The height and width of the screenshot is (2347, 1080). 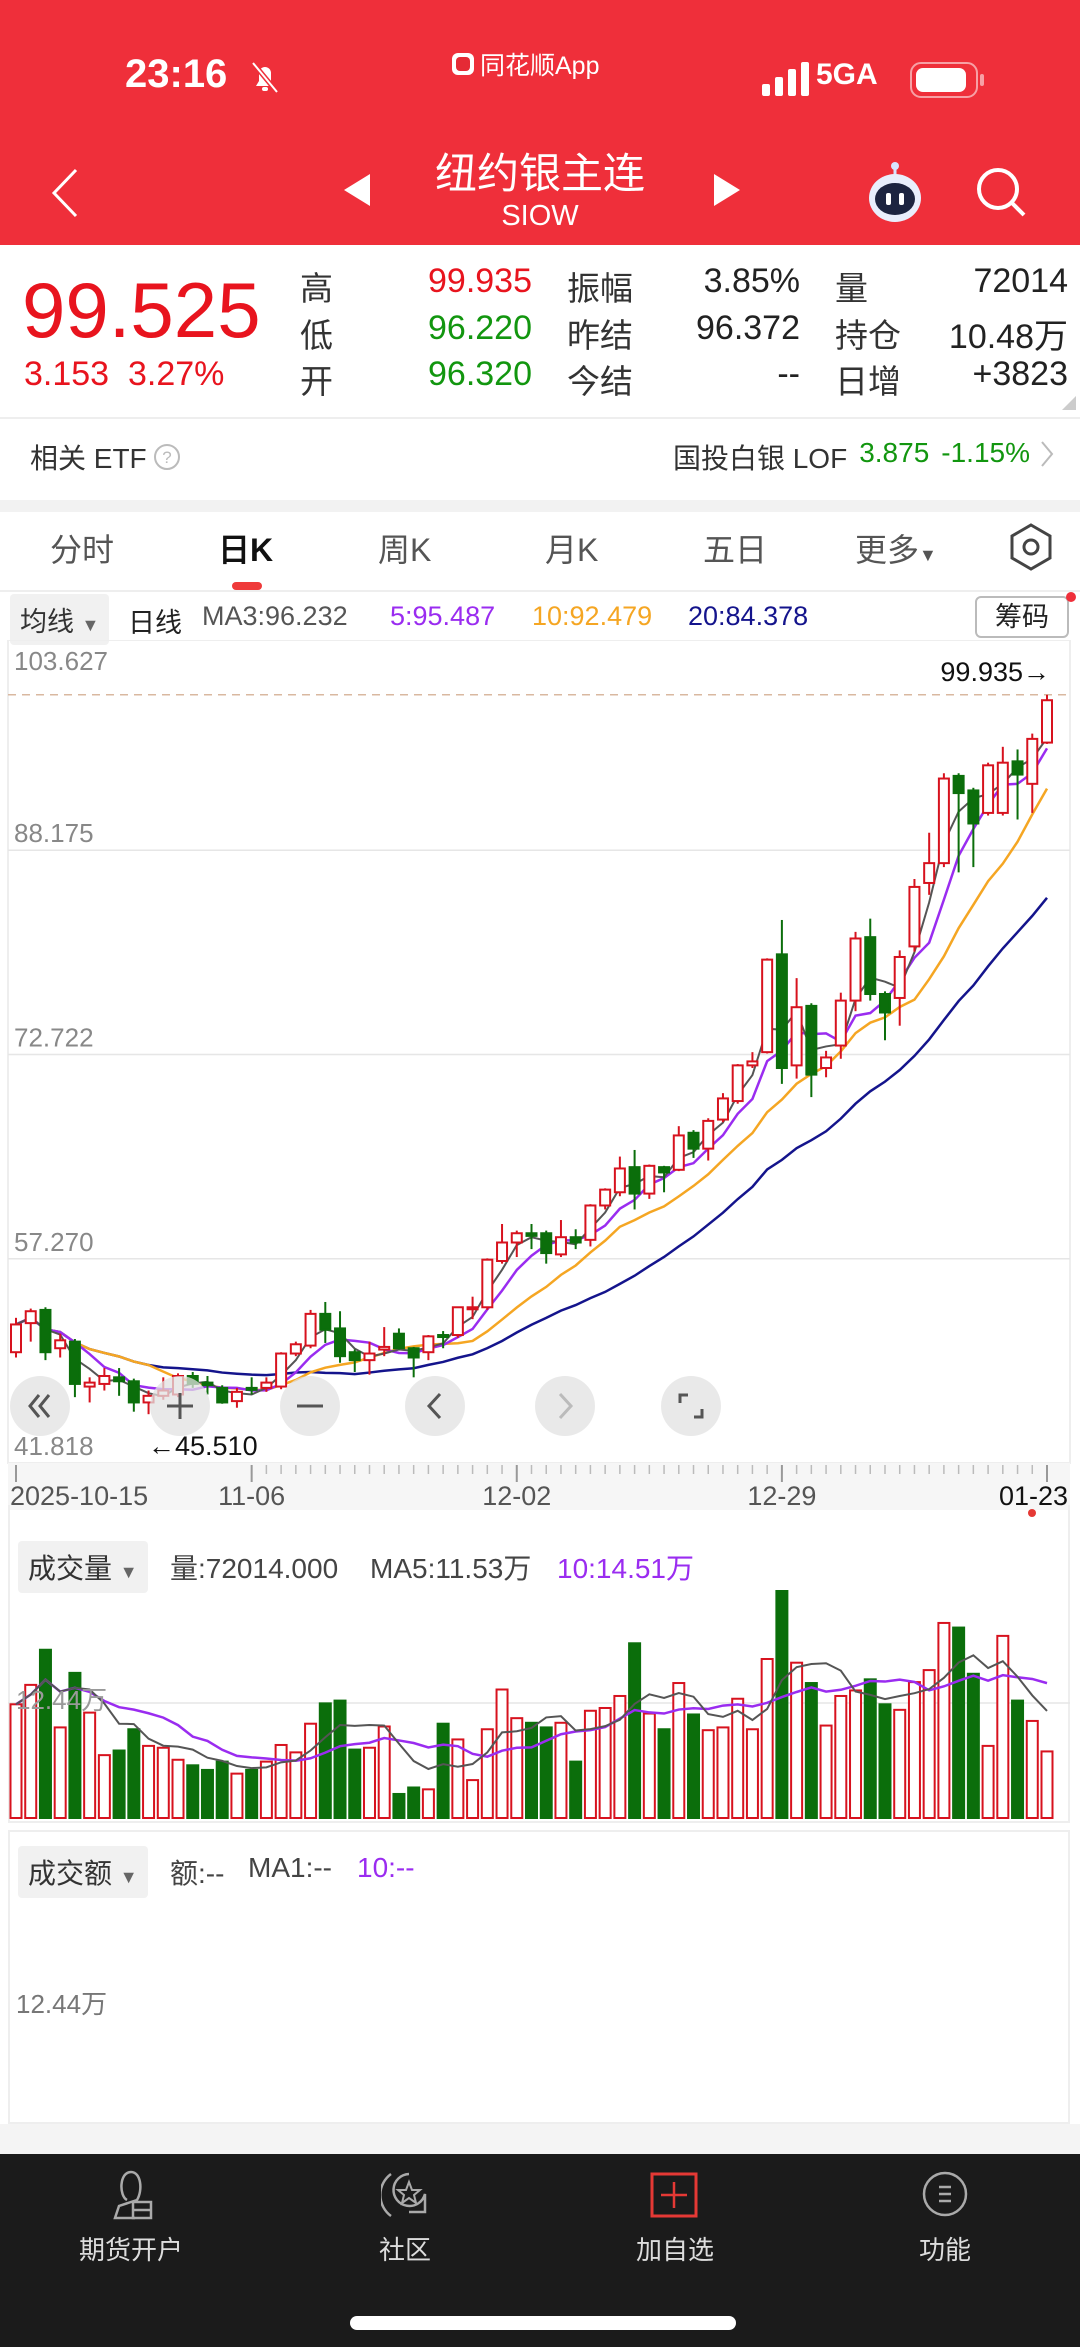 What do you see at coordinates (928, 555) in the screenshot?
I see `dropdown-arrow-icon: ▼` at bounding box center [928, 555].